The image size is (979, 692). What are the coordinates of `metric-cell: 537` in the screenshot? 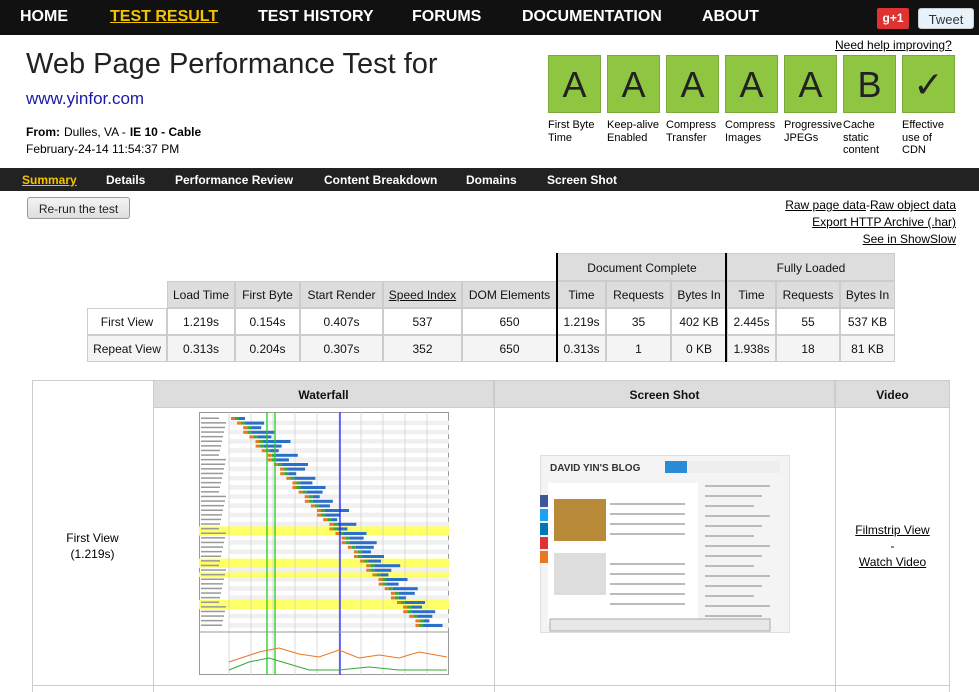 It's located at (422, 321).